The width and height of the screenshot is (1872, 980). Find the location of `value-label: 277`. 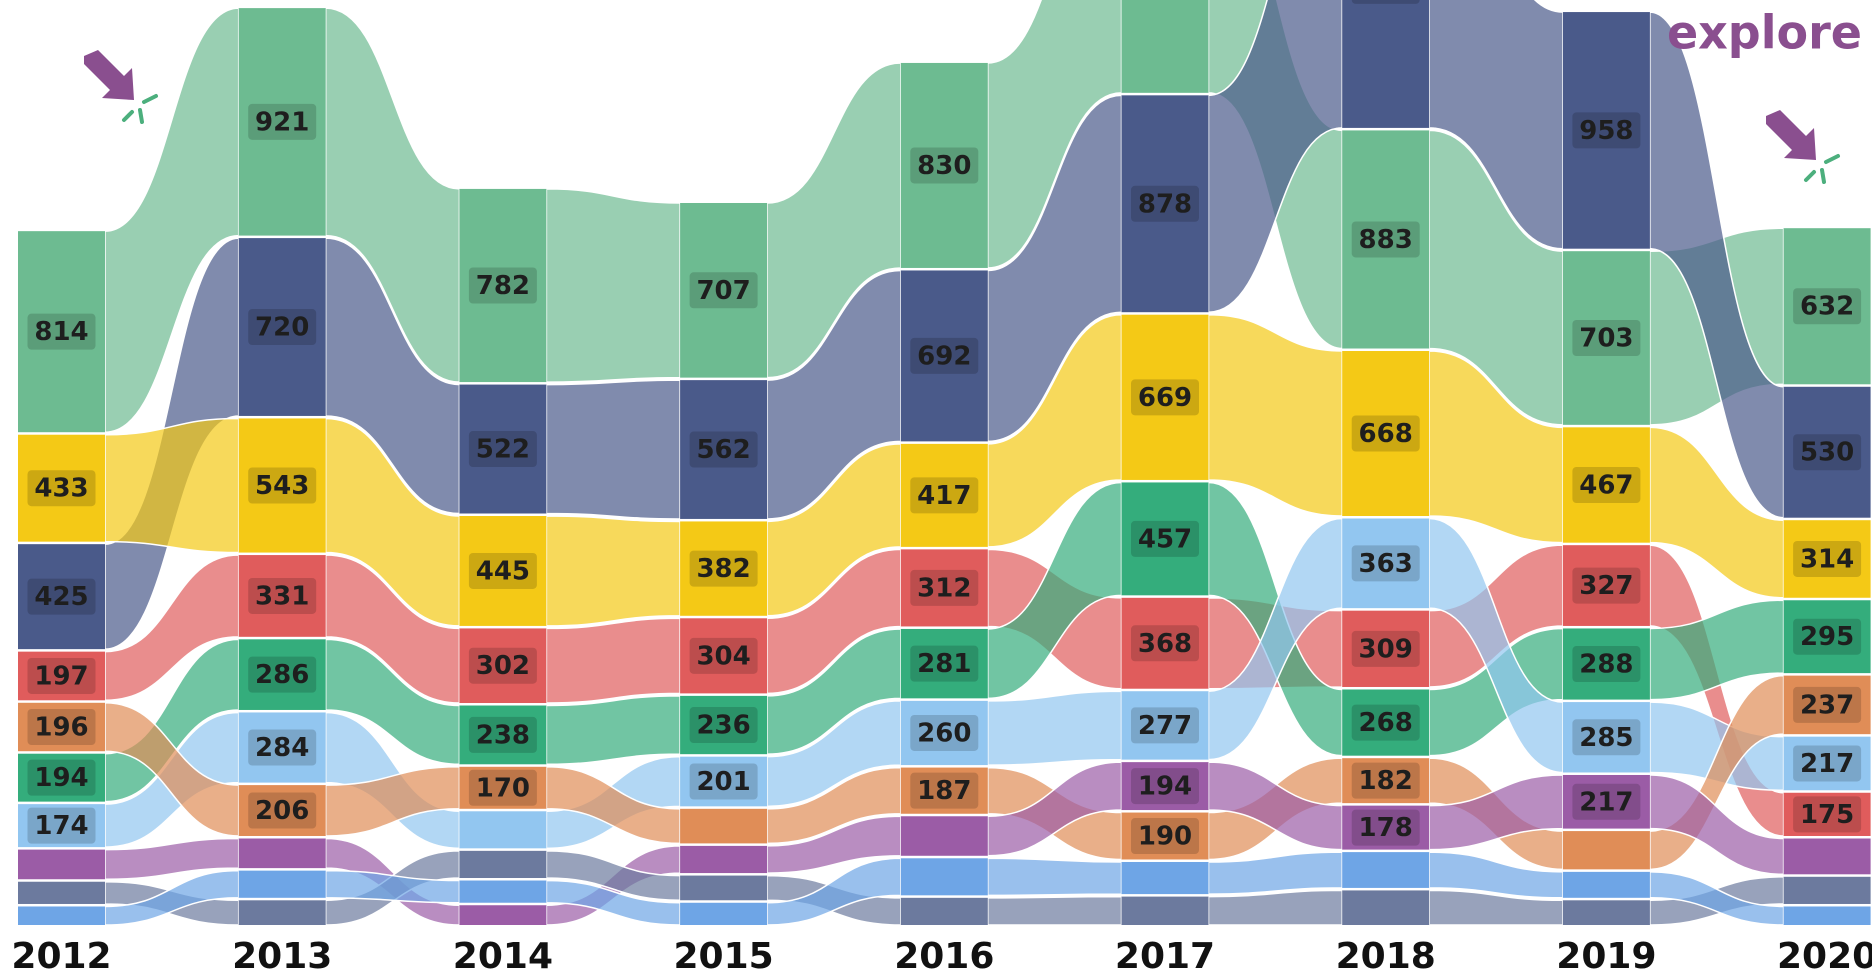

value-label: 277 is located at coordinates (1165, 726).